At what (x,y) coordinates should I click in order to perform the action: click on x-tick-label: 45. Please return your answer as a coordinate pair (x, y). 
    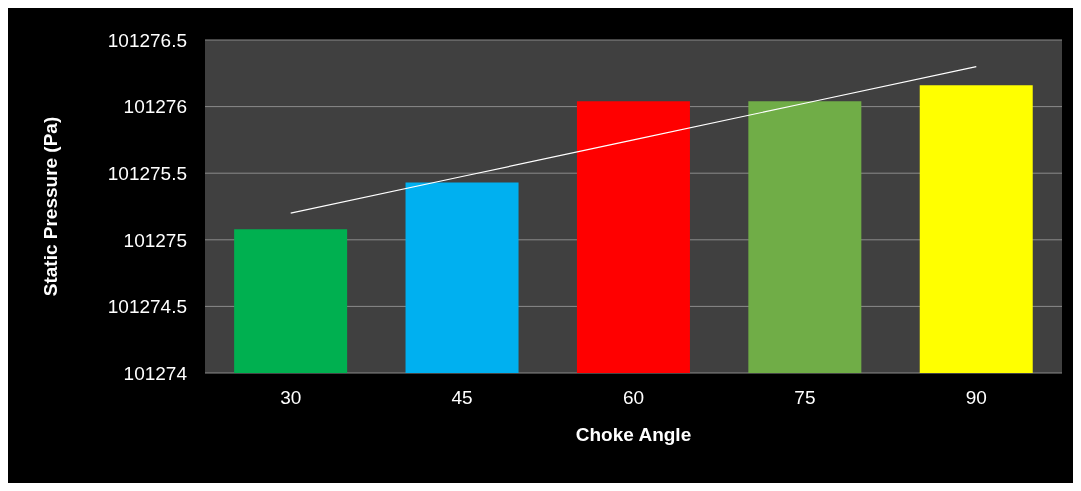
    Looking at the image, I should click on (462, 398).